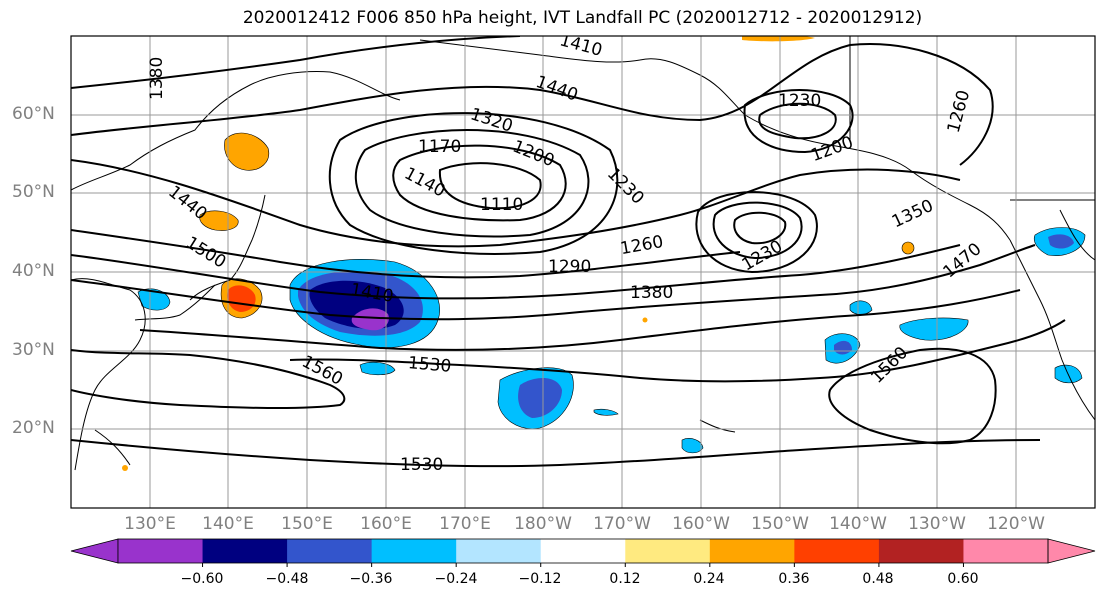 This screenshot has height=601, width=1105. What do you see at coordinates (569, 267) in the screenshot?
I see `contour-label: 1290` at bounding box center [569, 267].